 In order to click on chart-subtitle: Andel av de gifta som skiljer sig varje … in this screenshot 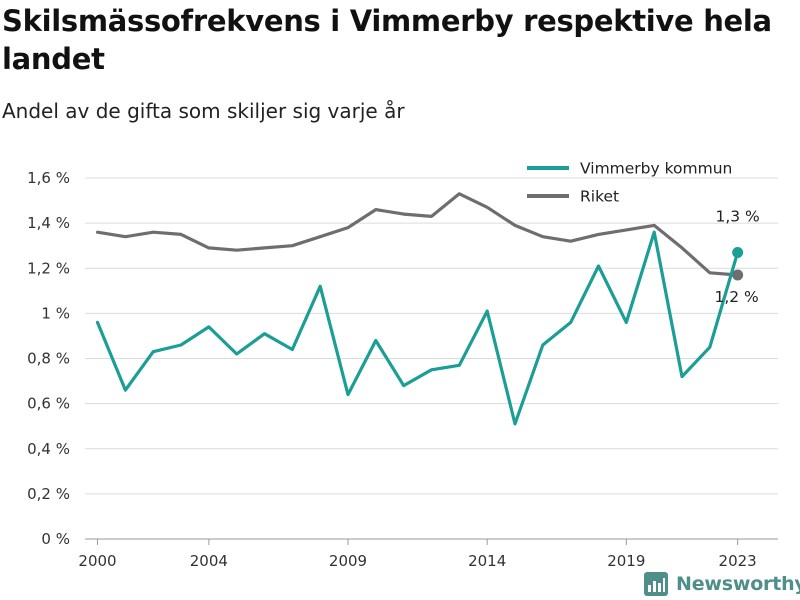, I will do `click(203, 111)`.